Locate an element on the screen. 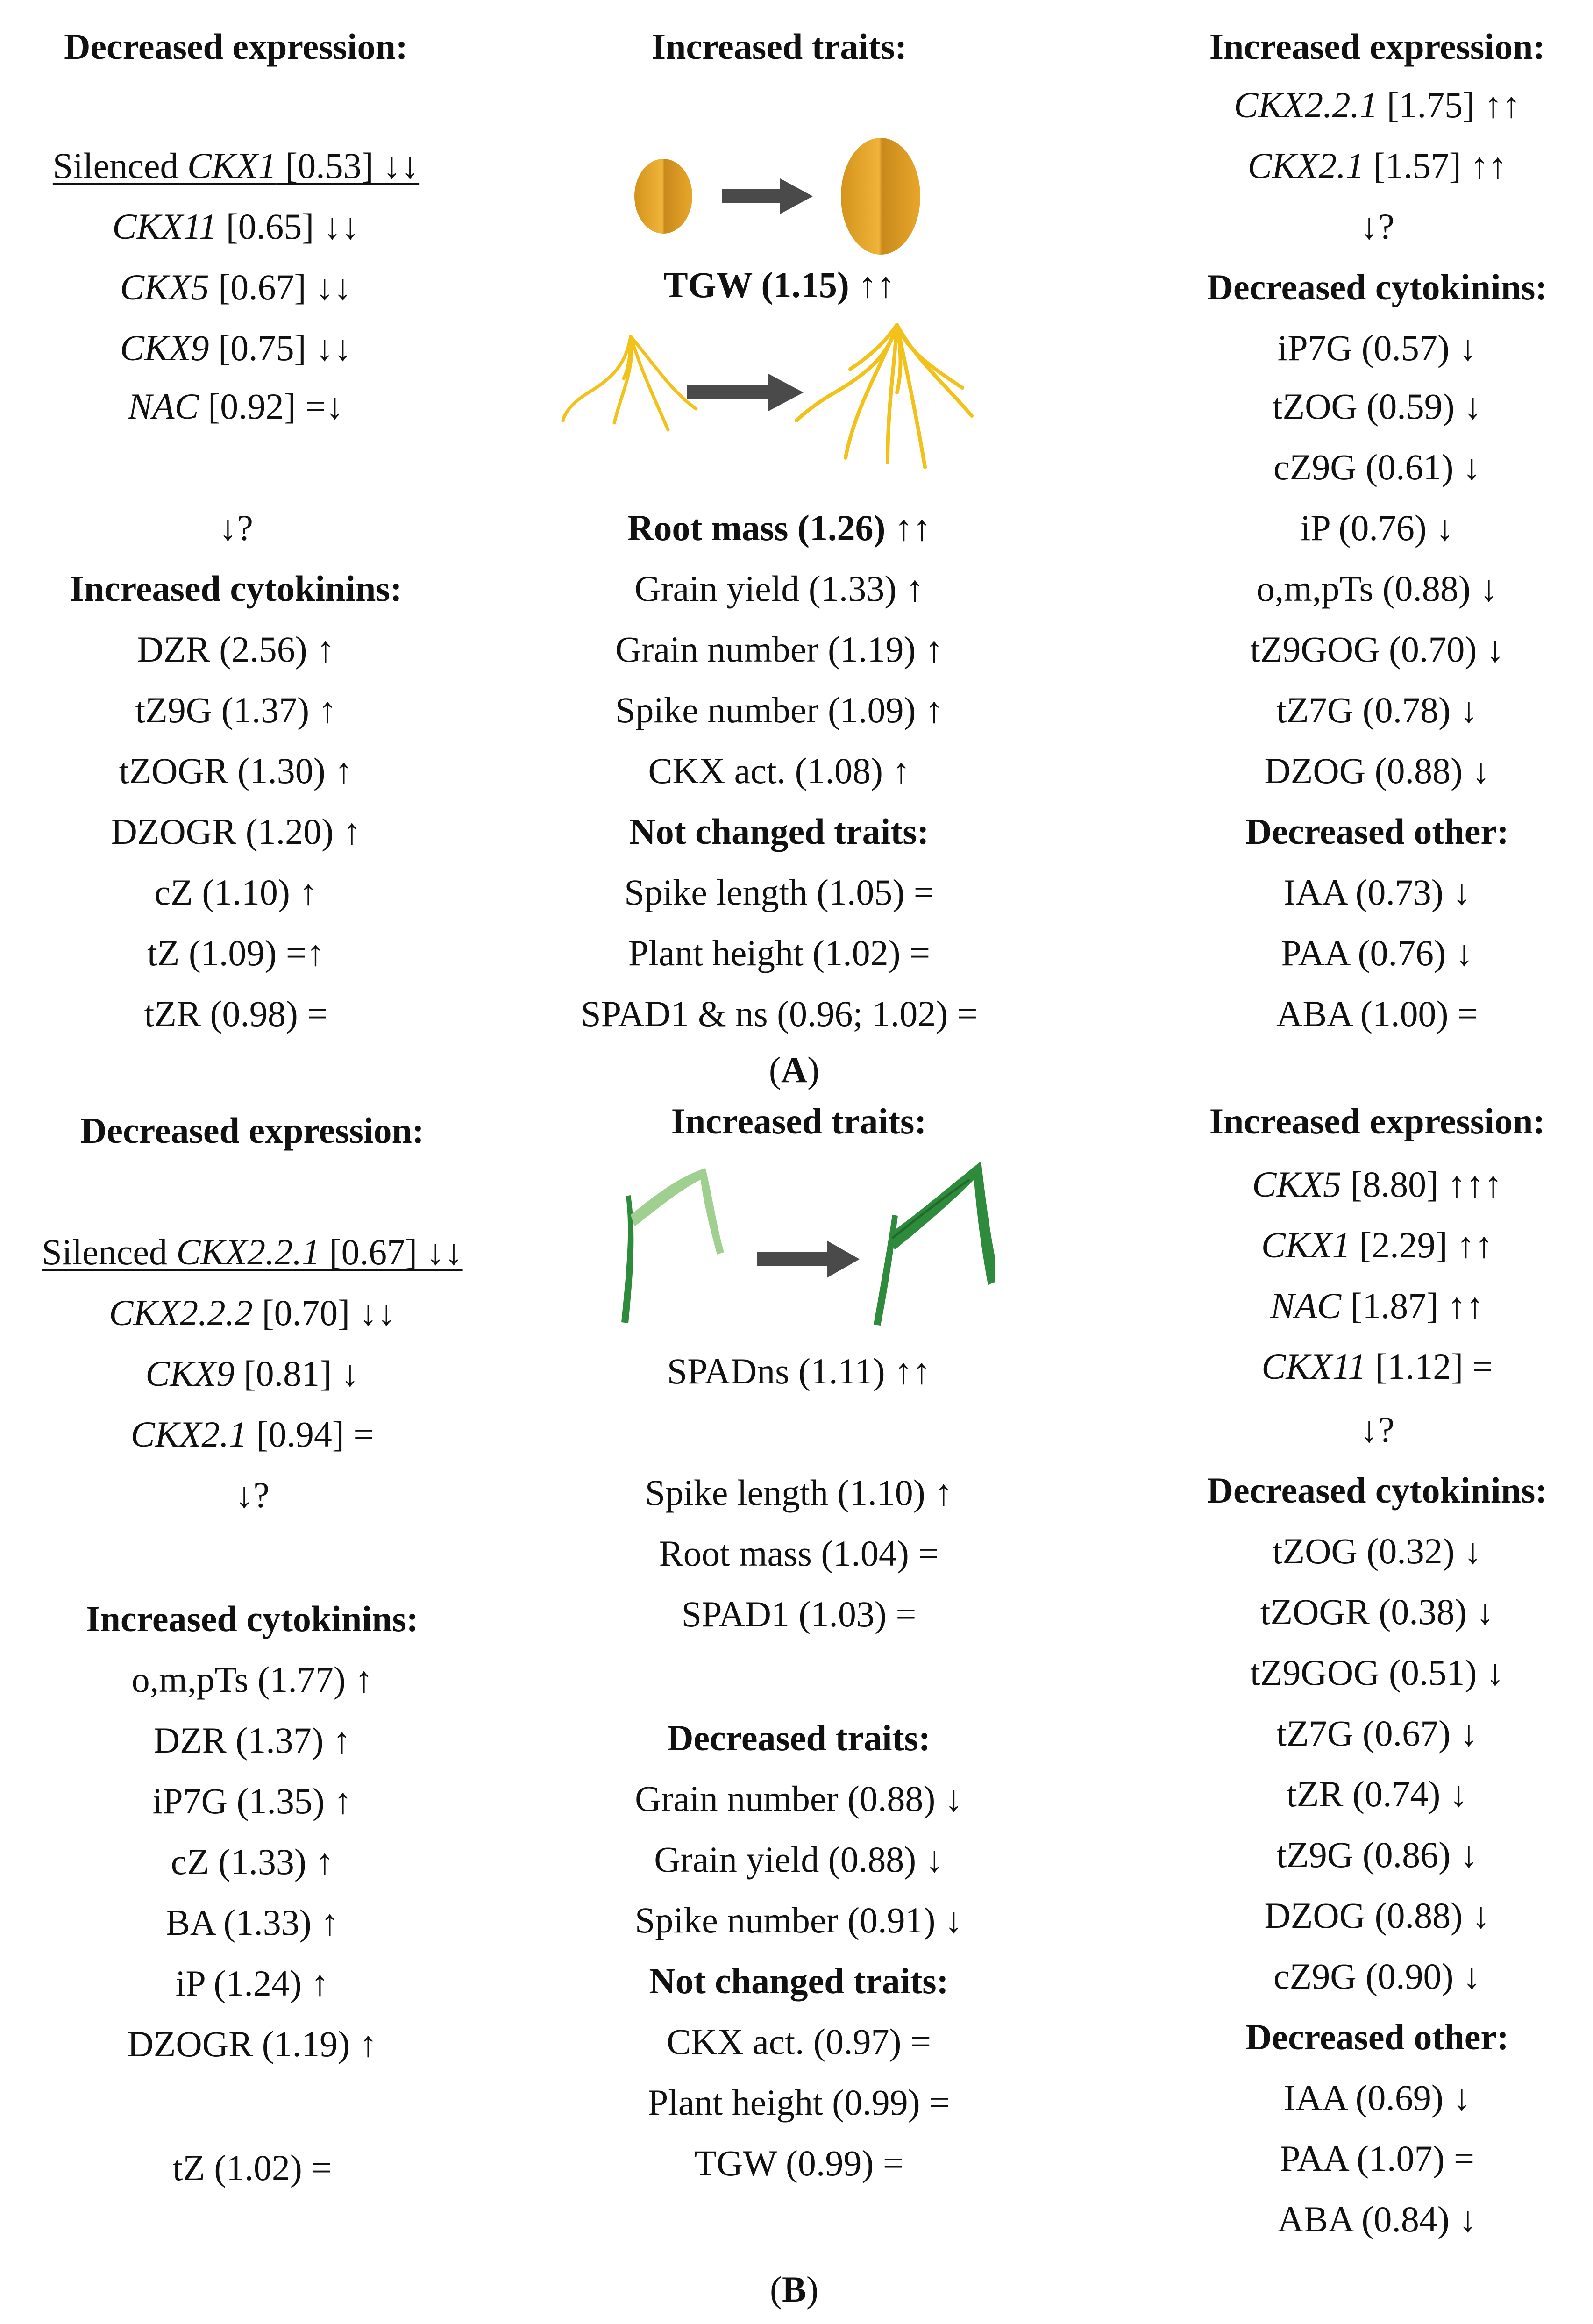 This screenshot has width=1593, height=2324. b-left-link: ↓? is located at coordinates (252, 1495).